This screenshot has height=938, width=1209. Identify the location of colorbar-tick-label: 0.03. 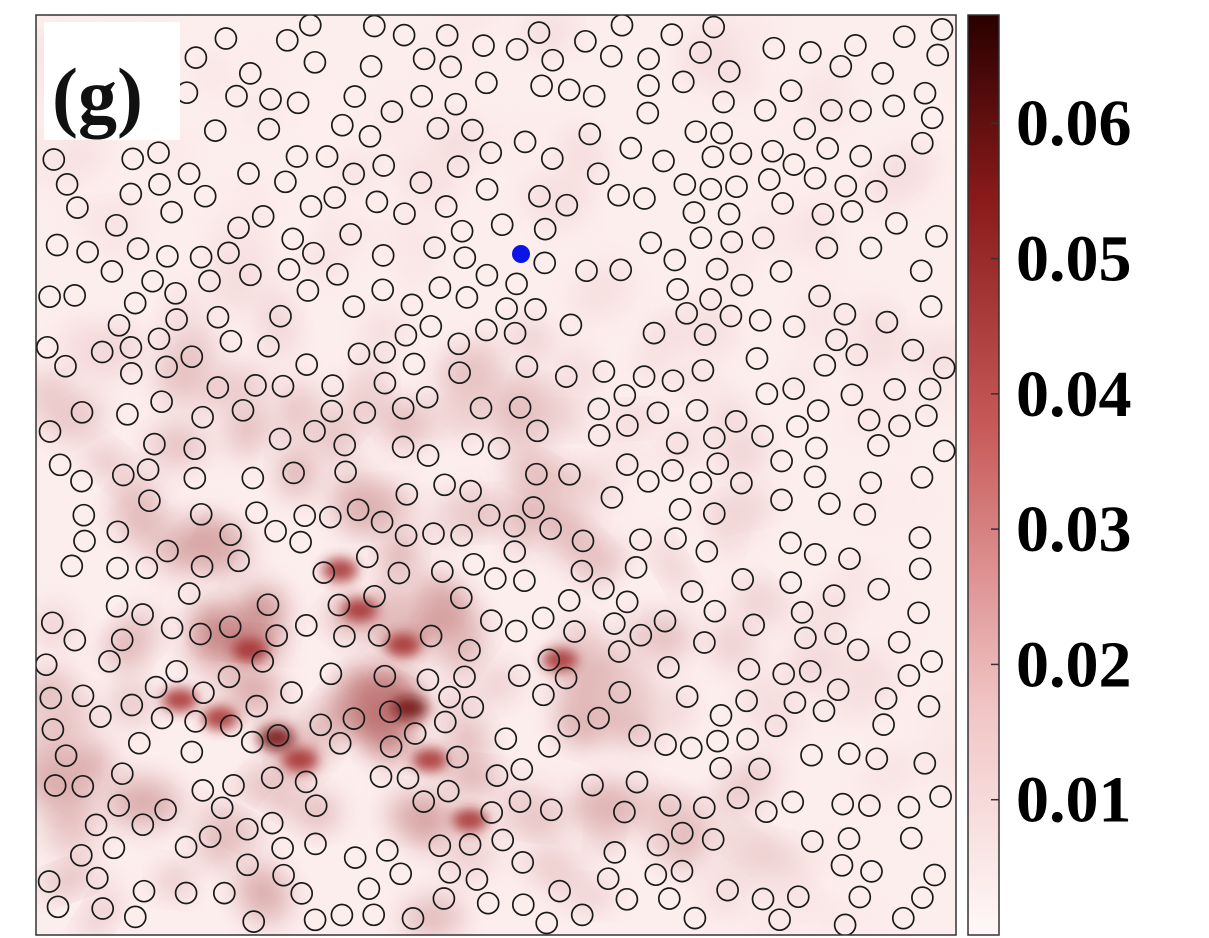
(1074, 529).